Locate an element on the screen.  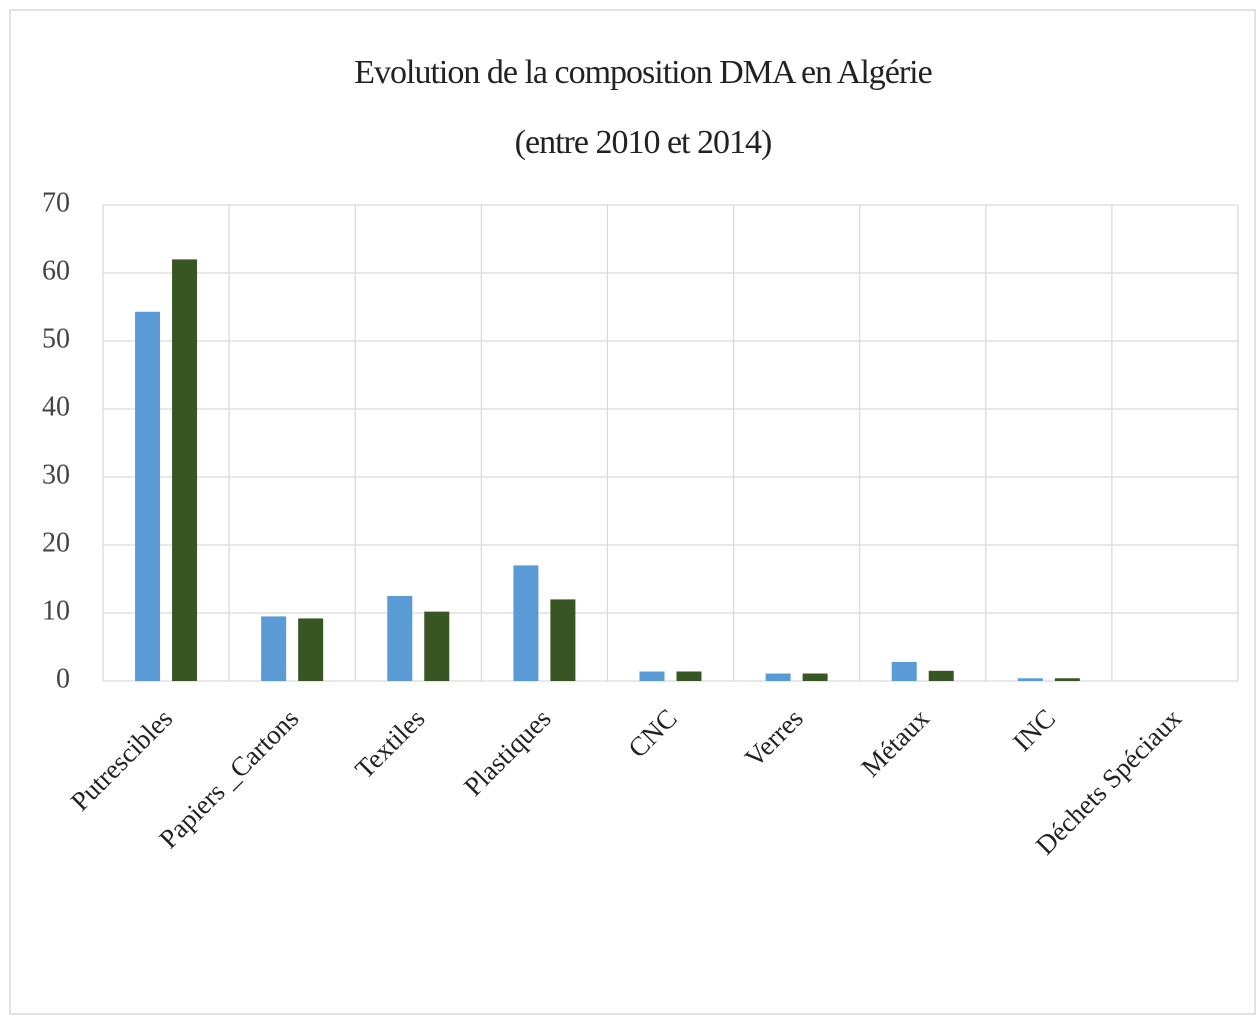
y-tick-label: 20 is located at coordinates (56, 542).